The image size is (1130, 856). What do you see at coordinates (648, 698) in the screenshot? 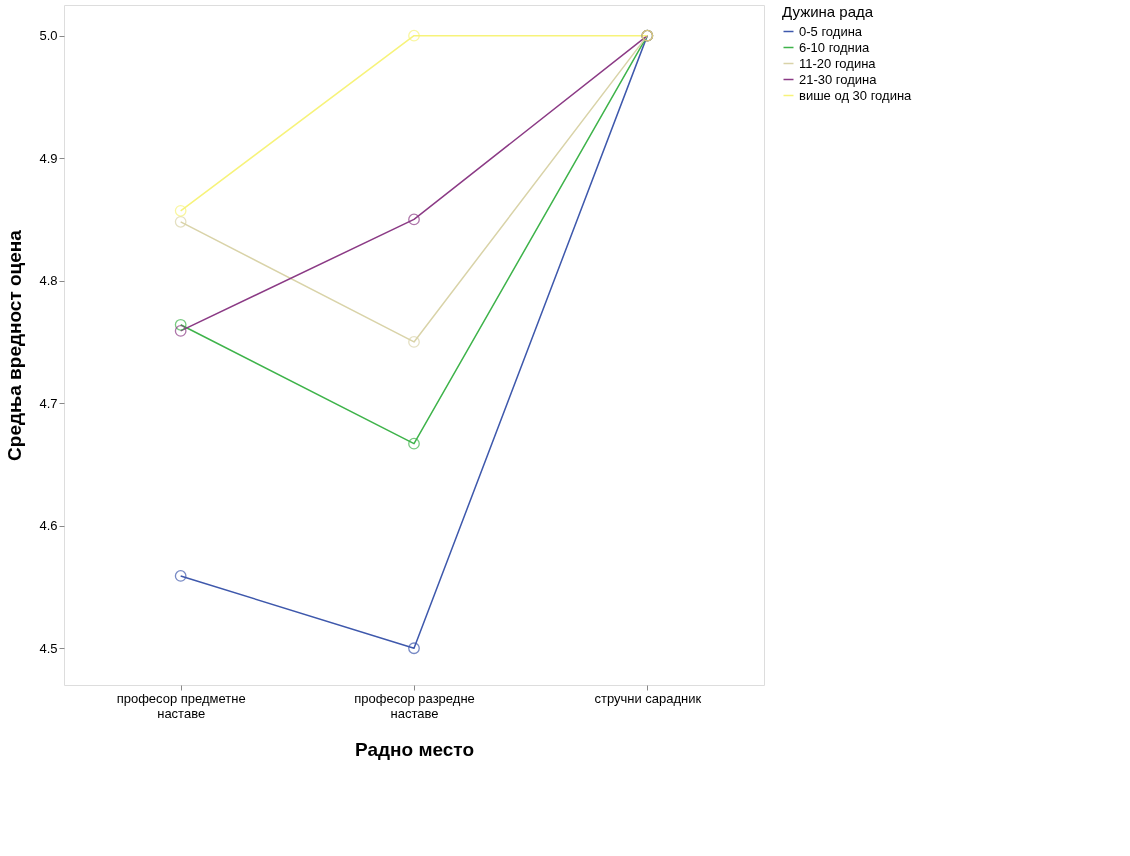
I see `x-tick-label: стручни сарадник` at bounding box center [648, 698].